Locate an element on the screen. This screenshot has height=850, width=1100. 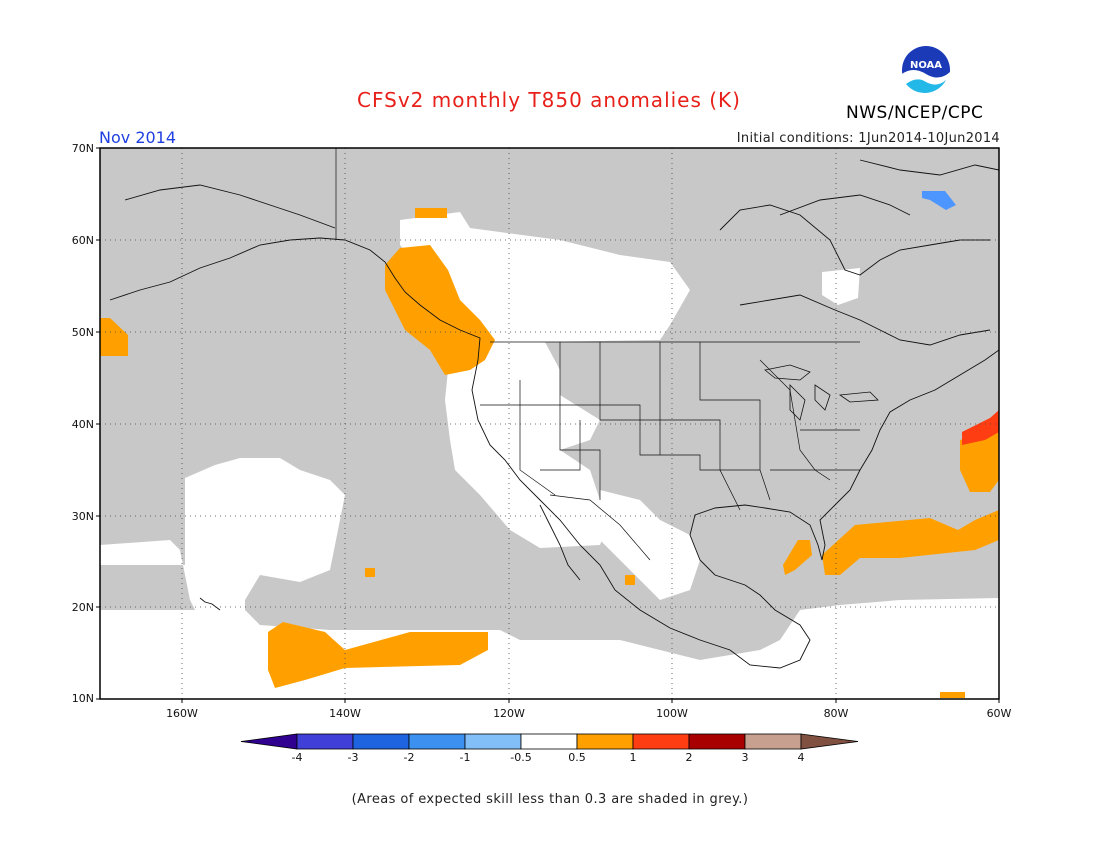
mexico-warm-speck is located at coordinates (630, 580).